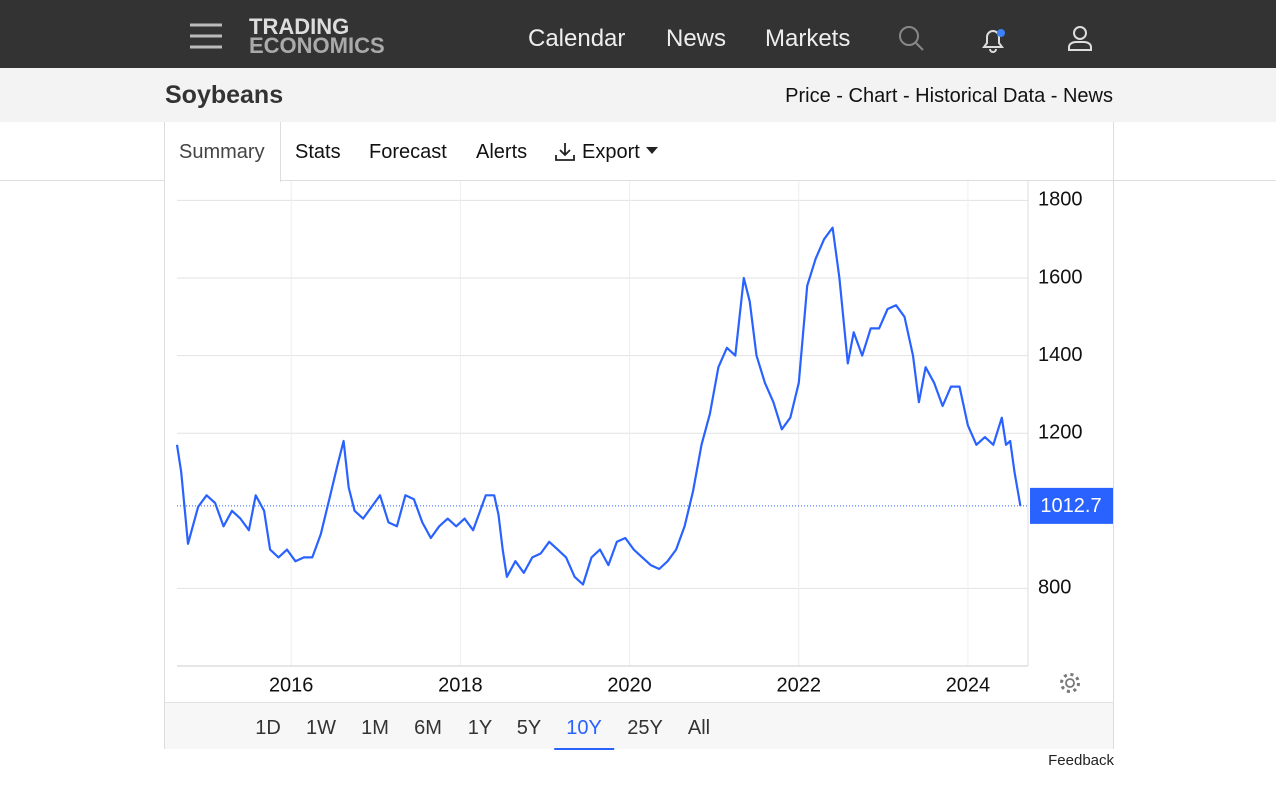 This screenshot has width=1276, height=790. I want to click on range-button: All, so click(699, 728).